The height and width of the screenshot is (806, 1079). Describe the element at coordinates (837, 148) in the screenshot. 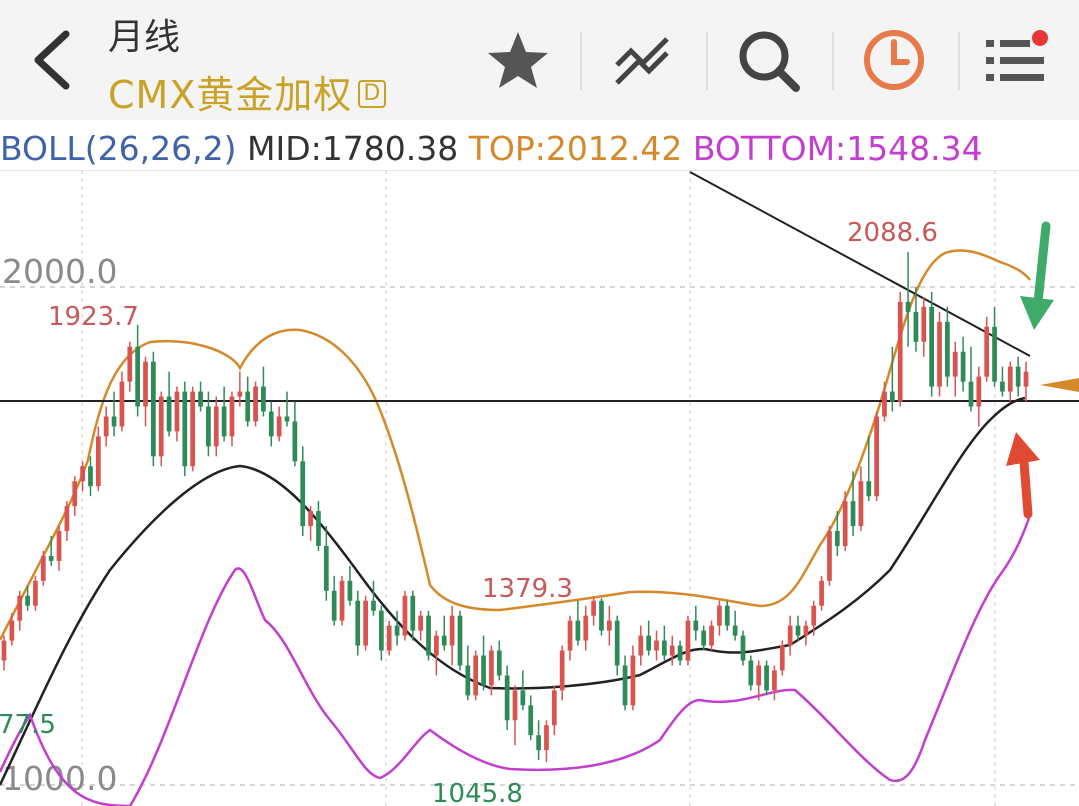

I see `boll-bottom: BOTTOM:1548.34` at that location.